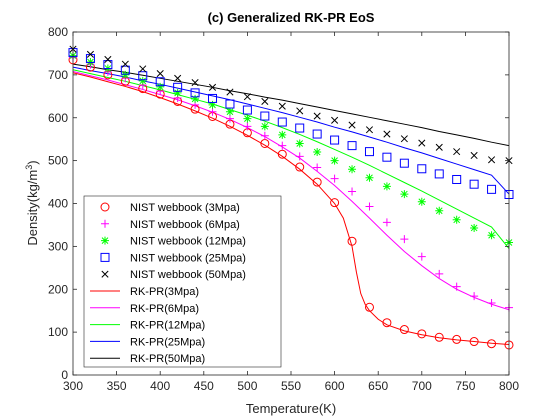  Describe the element at coordinates (185, 208) in the screenshot. I see `legend-label: NIST webbook (3Mpa)` at that location.